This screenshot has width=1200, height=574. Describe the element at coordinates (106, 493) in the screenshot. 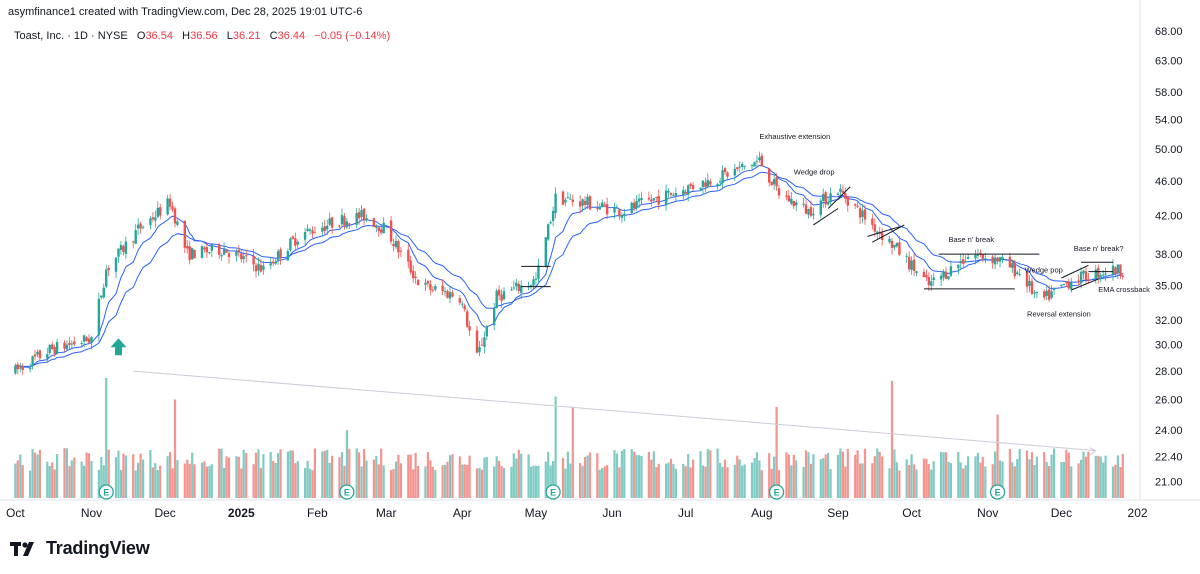

I see `earnings-marker-label: E` at that location.